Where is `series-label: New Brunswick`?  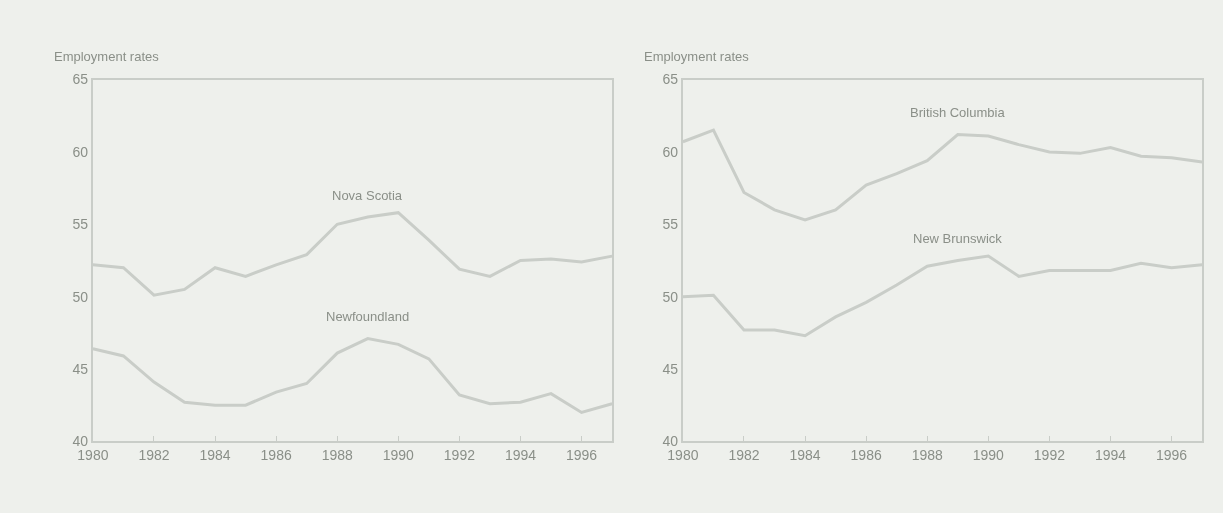 series-label: New Brunswick is located at coordinates (958, 238).